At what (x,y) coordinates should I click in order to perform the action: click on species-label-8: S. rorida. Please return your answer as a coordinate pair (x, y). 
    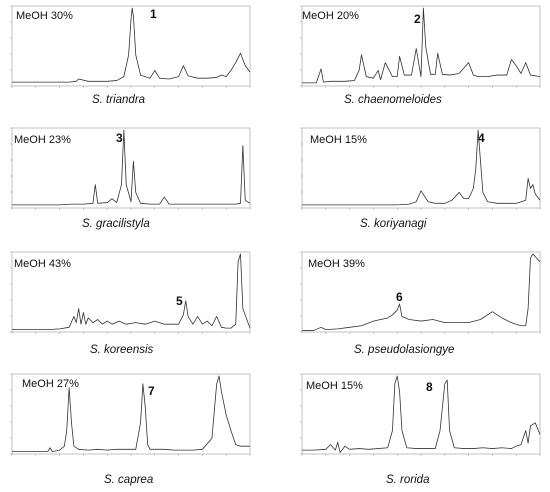
    Looking at the image, I should click on (408, 480).